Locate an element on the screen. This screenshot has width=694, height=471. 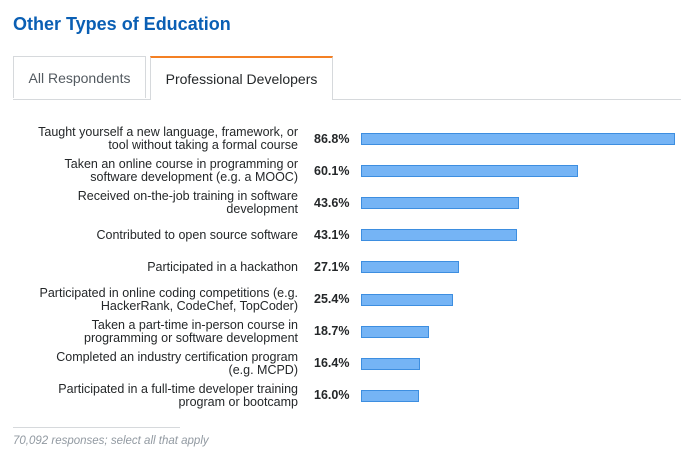
bar-label-line: Taken a part-time in-person course in is located at coordinates (194, 324).